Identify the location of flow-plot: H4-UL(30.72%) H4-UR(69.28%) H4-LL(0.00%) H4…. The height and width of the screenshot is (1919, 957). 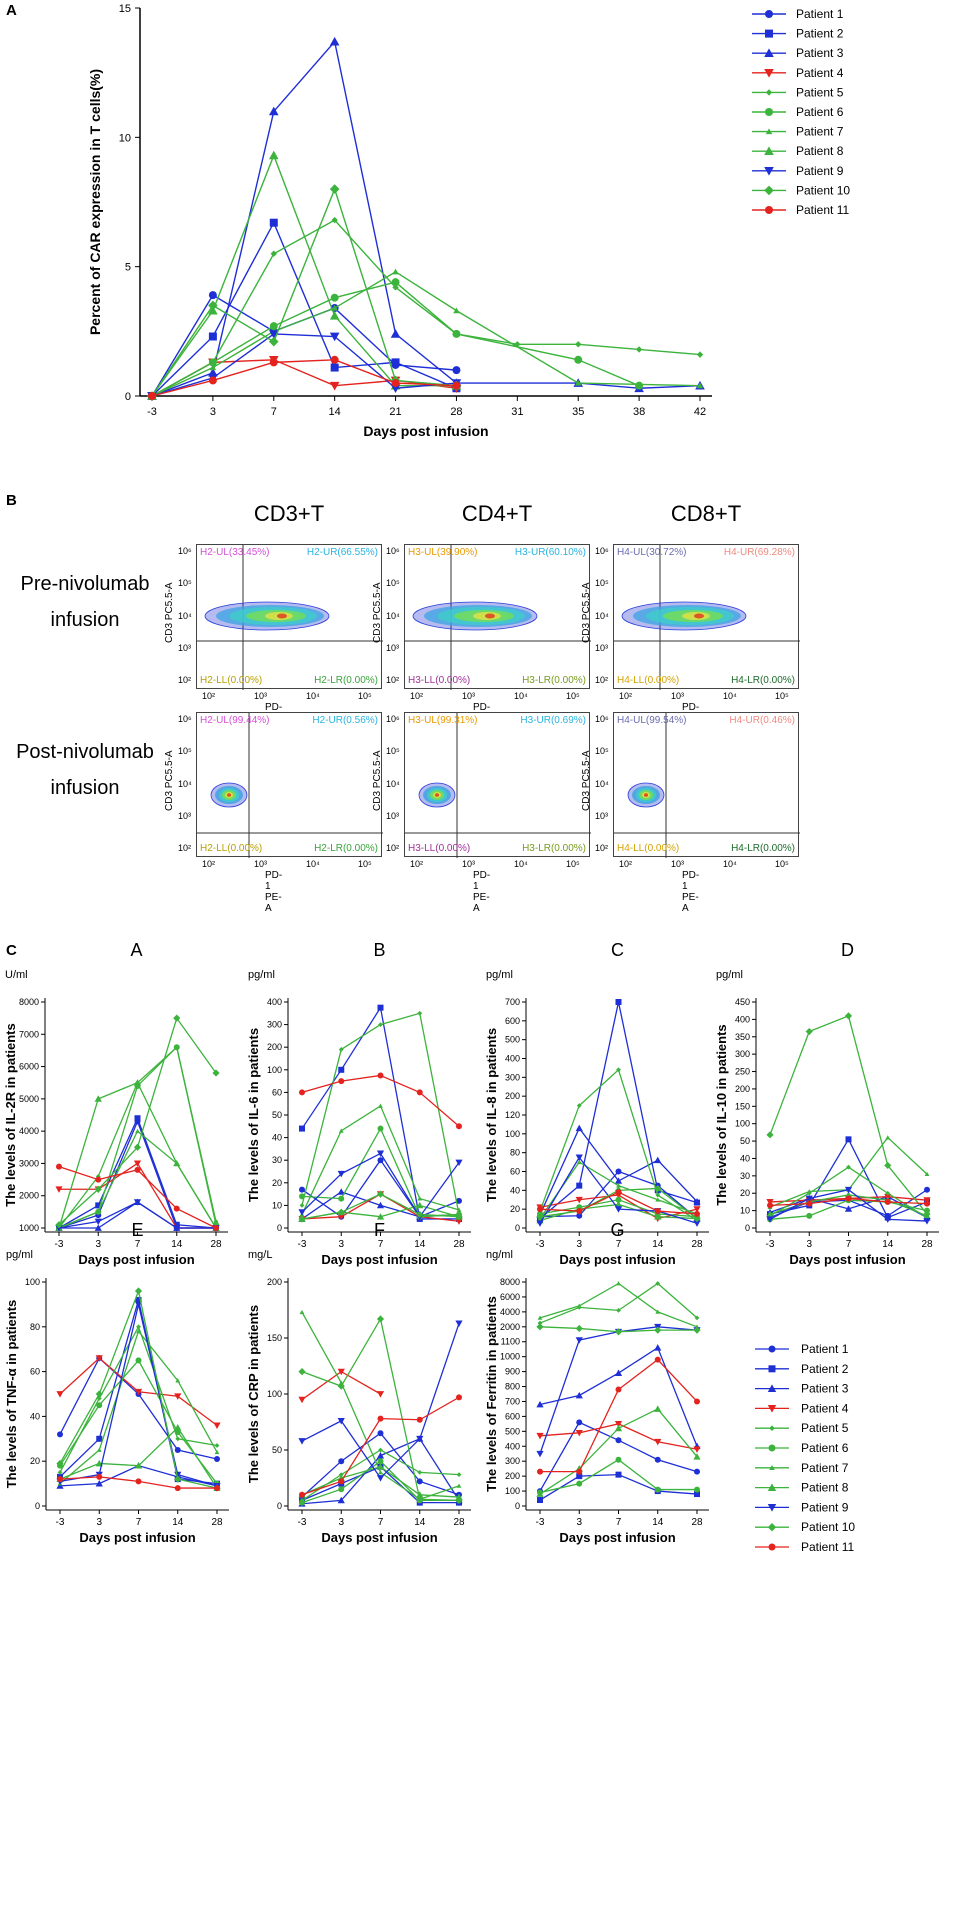
(706, 617).